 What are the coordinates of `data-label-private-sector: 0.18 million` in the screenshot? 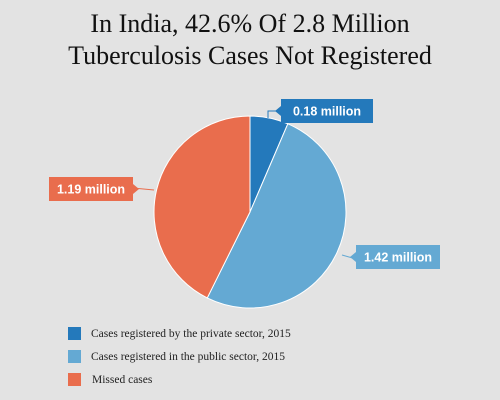 It's located at (320, 111).